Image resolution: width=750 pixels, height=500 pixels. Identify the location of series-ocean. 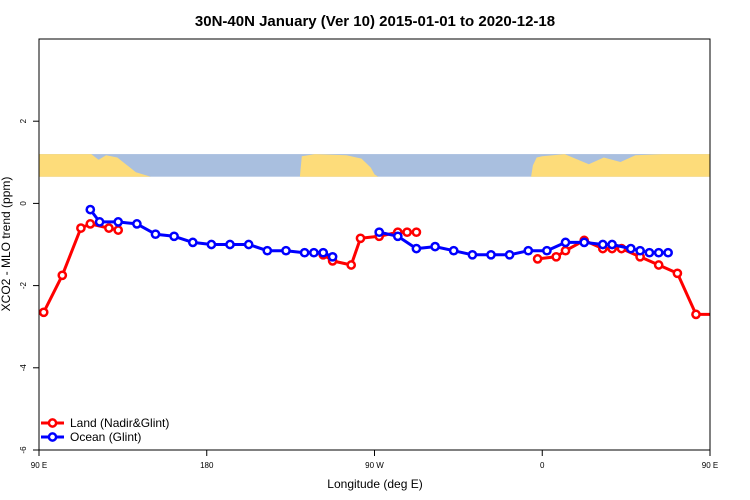
(417, 233).